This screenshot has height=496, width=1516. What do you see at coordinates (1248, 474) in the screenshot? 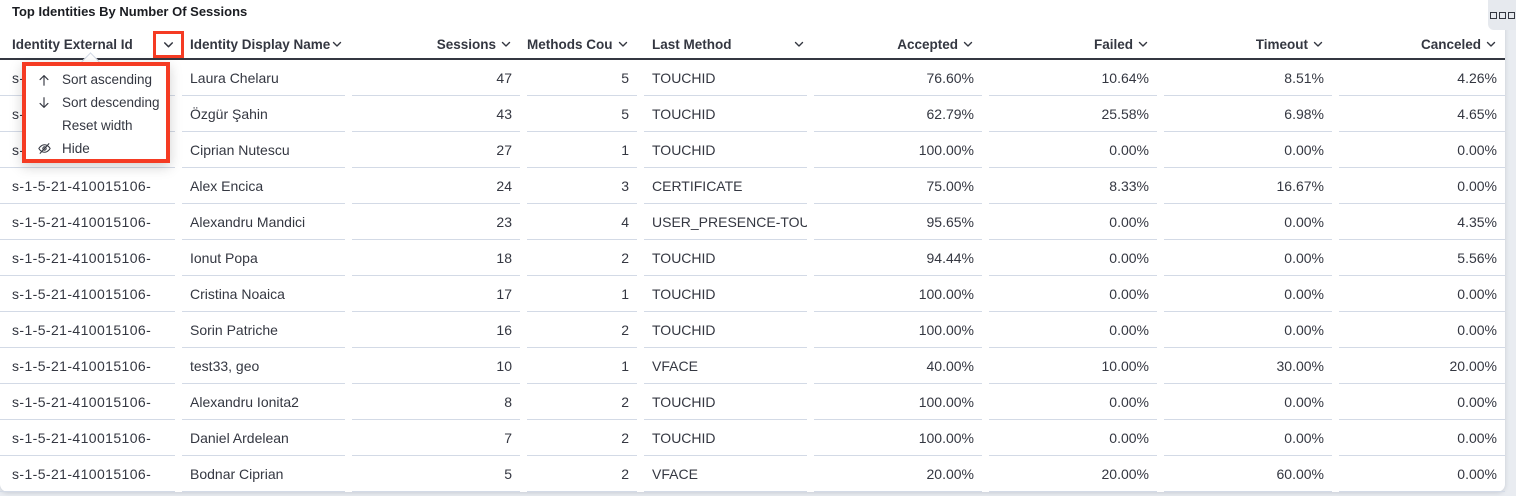
I see `cell-timeout: 60.00%` at bounding box center [1248, 474].